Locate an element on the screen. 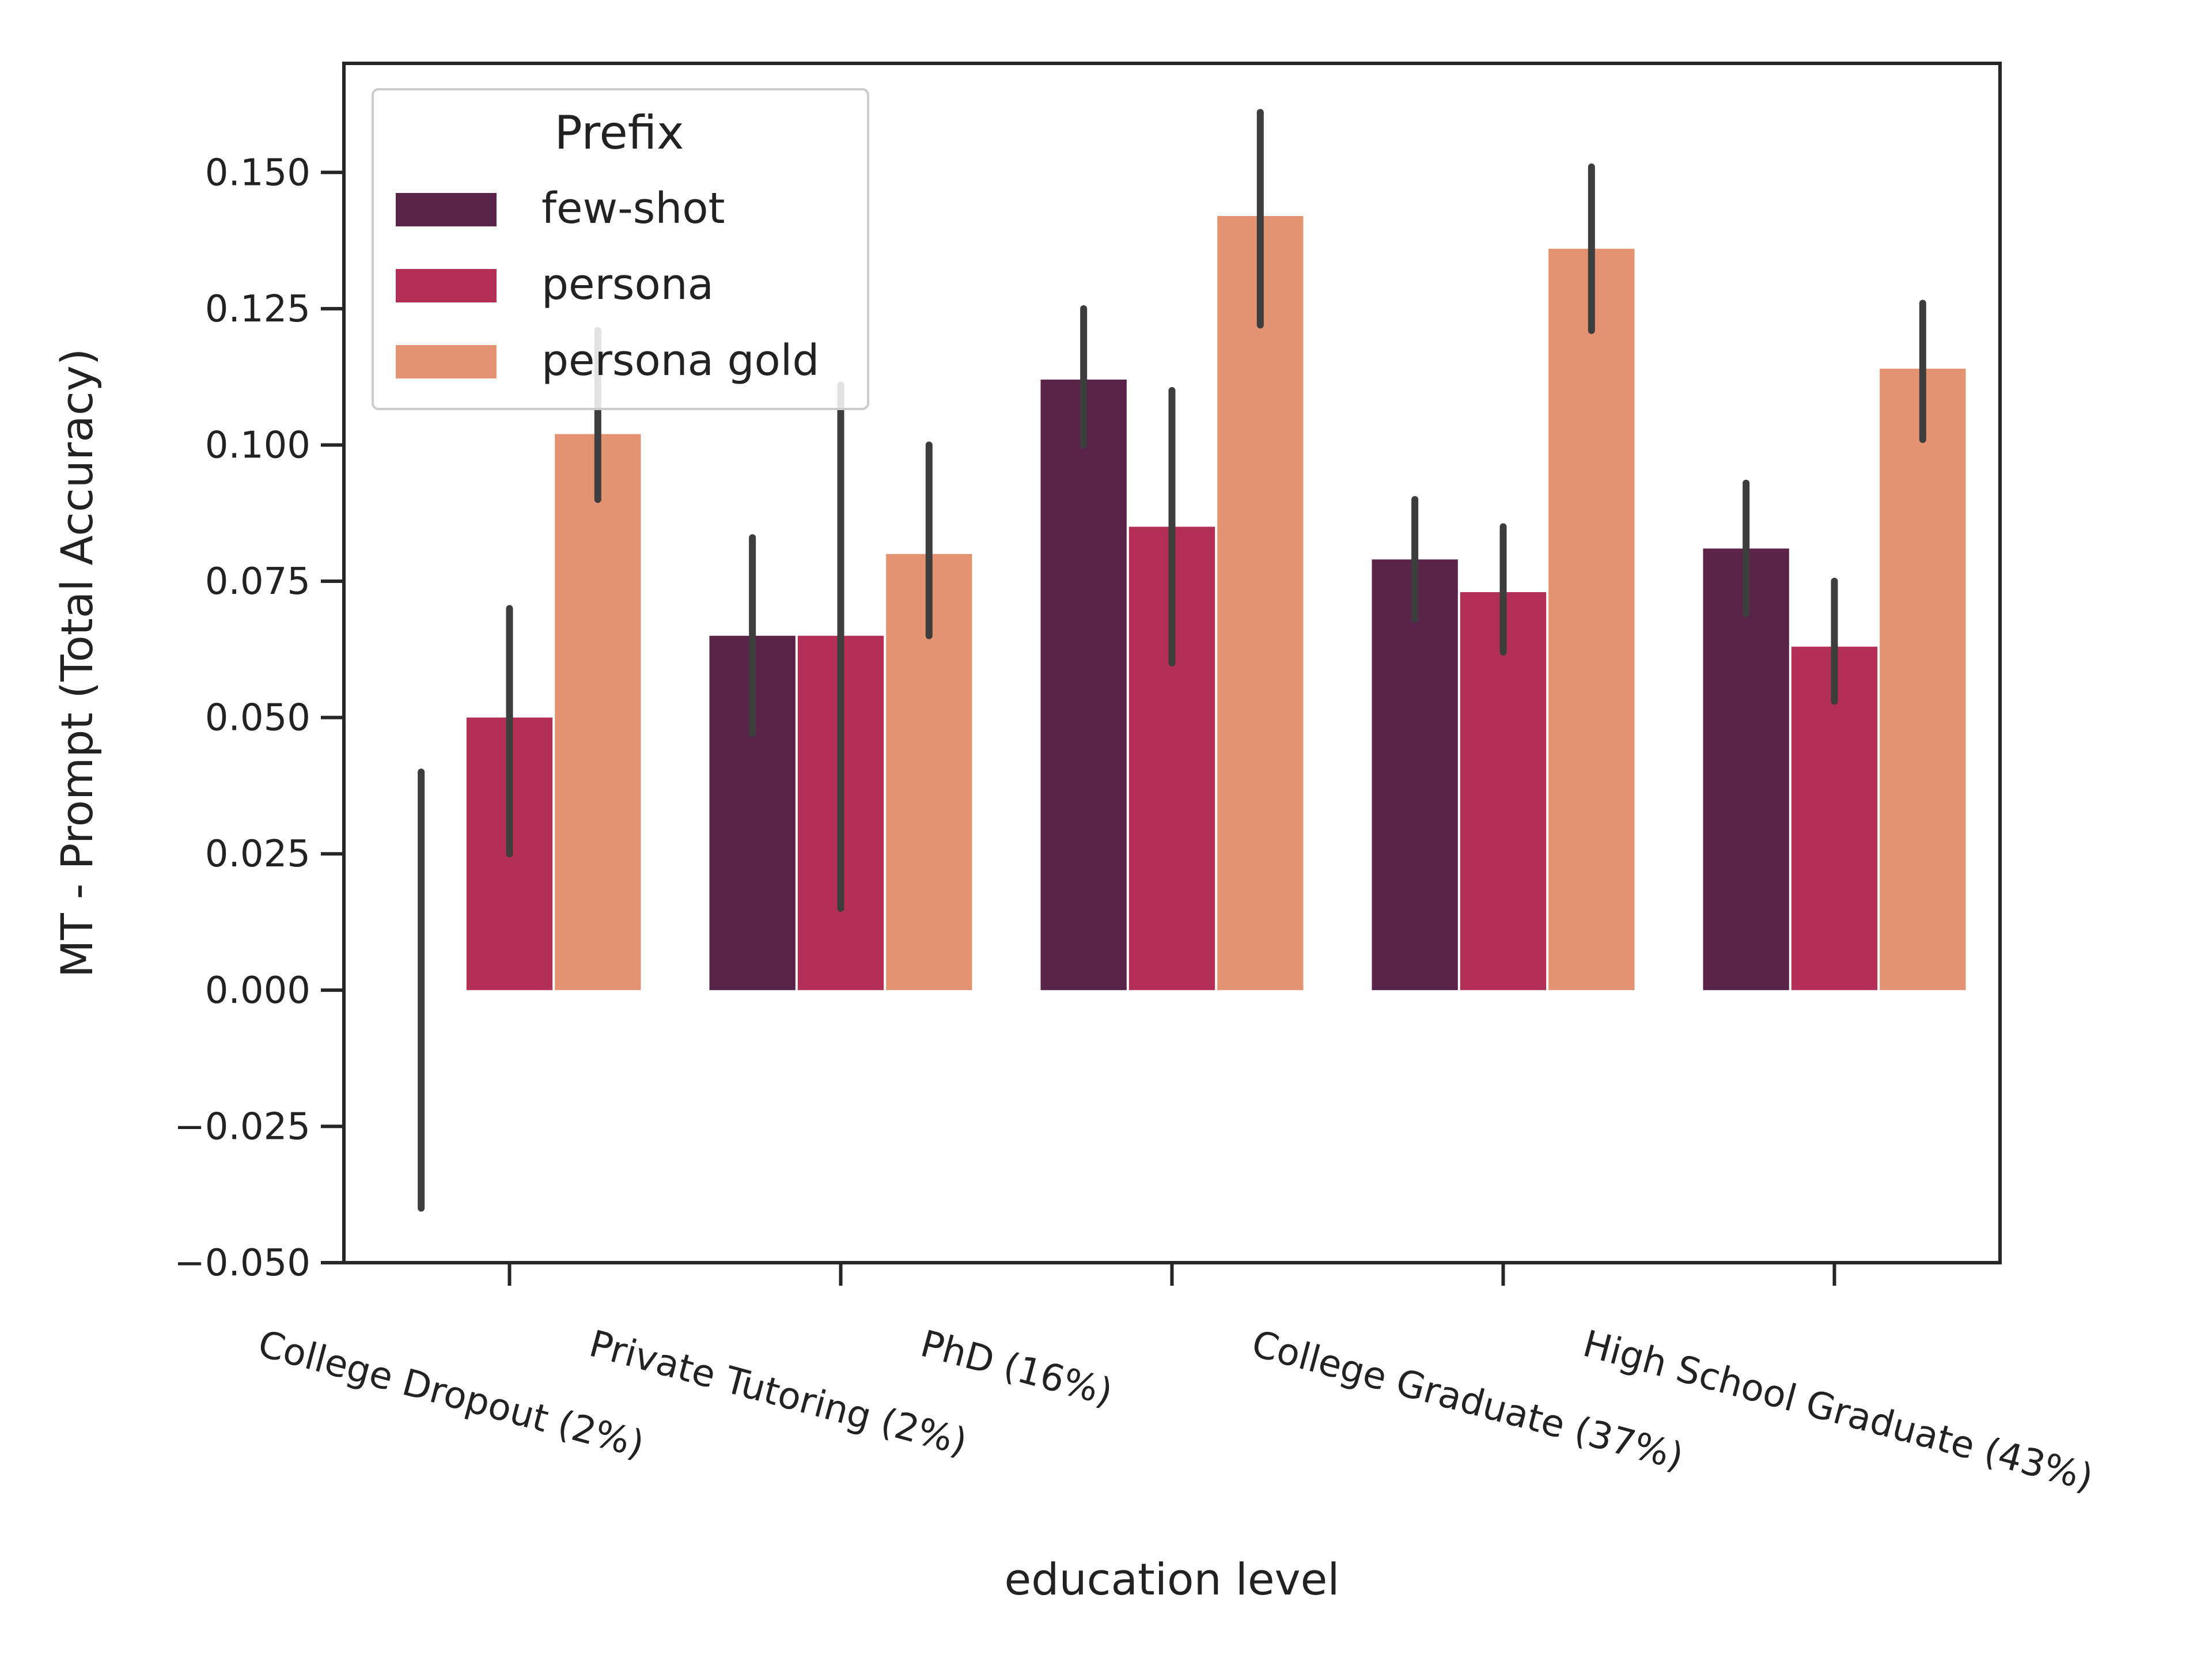 Image resolution: width=2212 pixels, height=1659 pixels. legend-box is located at coordinates (620, 249).